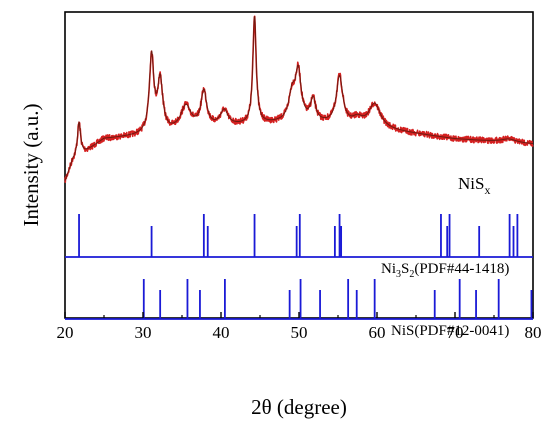 The height and width of the screenshot is (430, 550). What do you see at coordinates (533, 332) in the screenshot?
I see `x-tick-label: 80` at bounding box center [533, 332].